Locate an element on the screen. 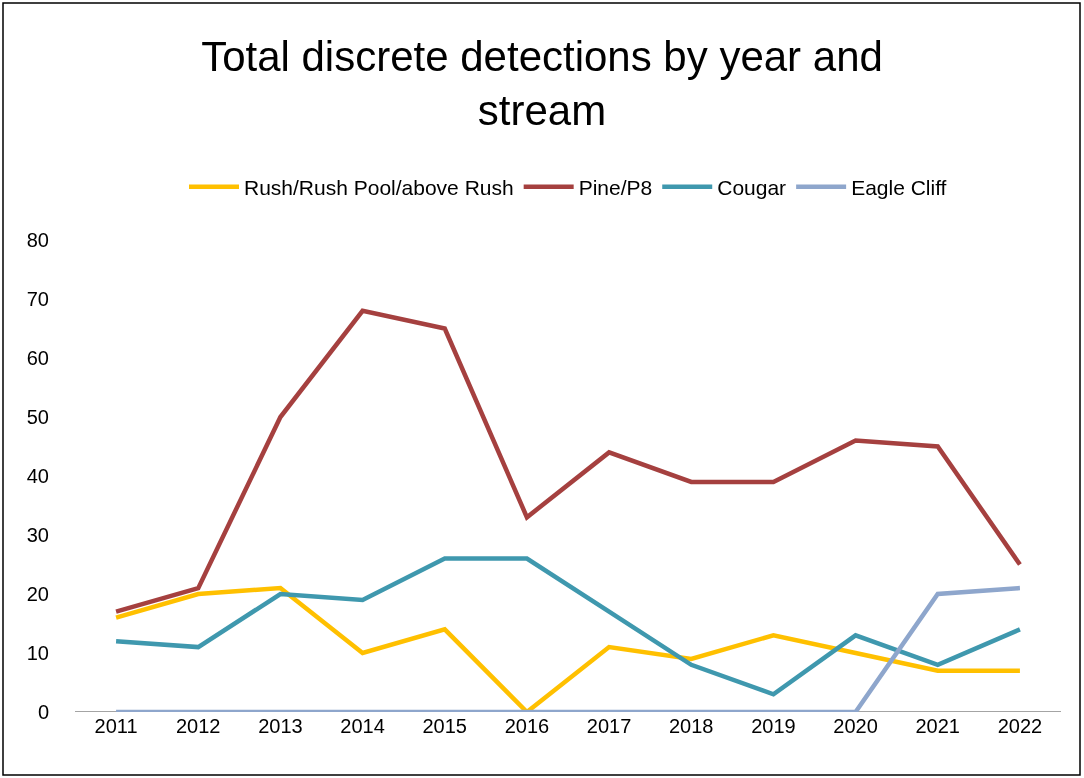 Image resolution: width=1084 pixels, height=778 pixels. legend-label: Cougar is located at coordinates (752, 187).